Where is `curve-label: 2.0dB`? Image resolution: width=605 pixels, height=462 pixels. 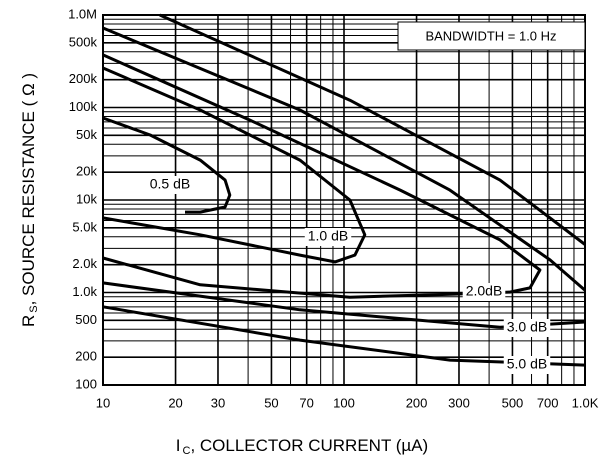
curve-label: 2.0dB is located at coordinates (484, 291).